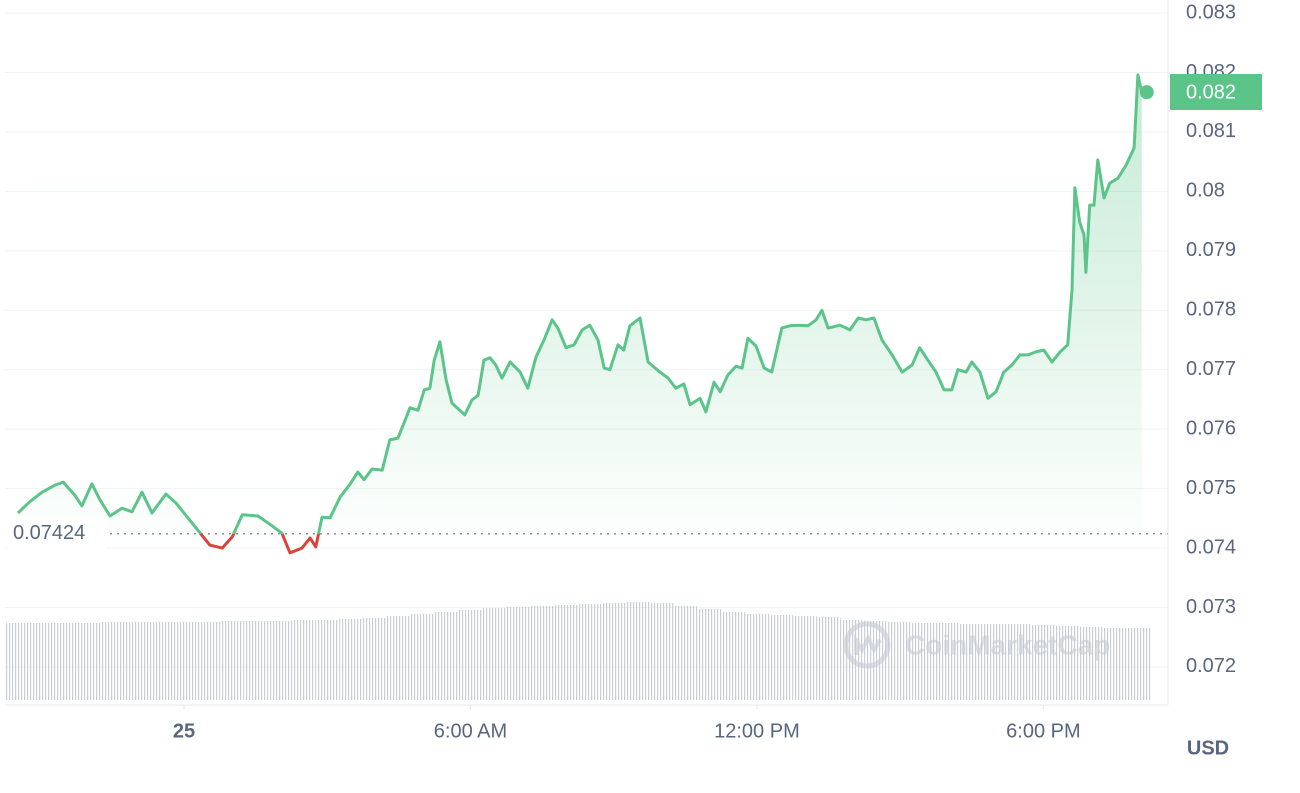  Describe the element at coordinates (1211, 250) in the screenshot. I see `y-tick-label: 0.079` at that location.